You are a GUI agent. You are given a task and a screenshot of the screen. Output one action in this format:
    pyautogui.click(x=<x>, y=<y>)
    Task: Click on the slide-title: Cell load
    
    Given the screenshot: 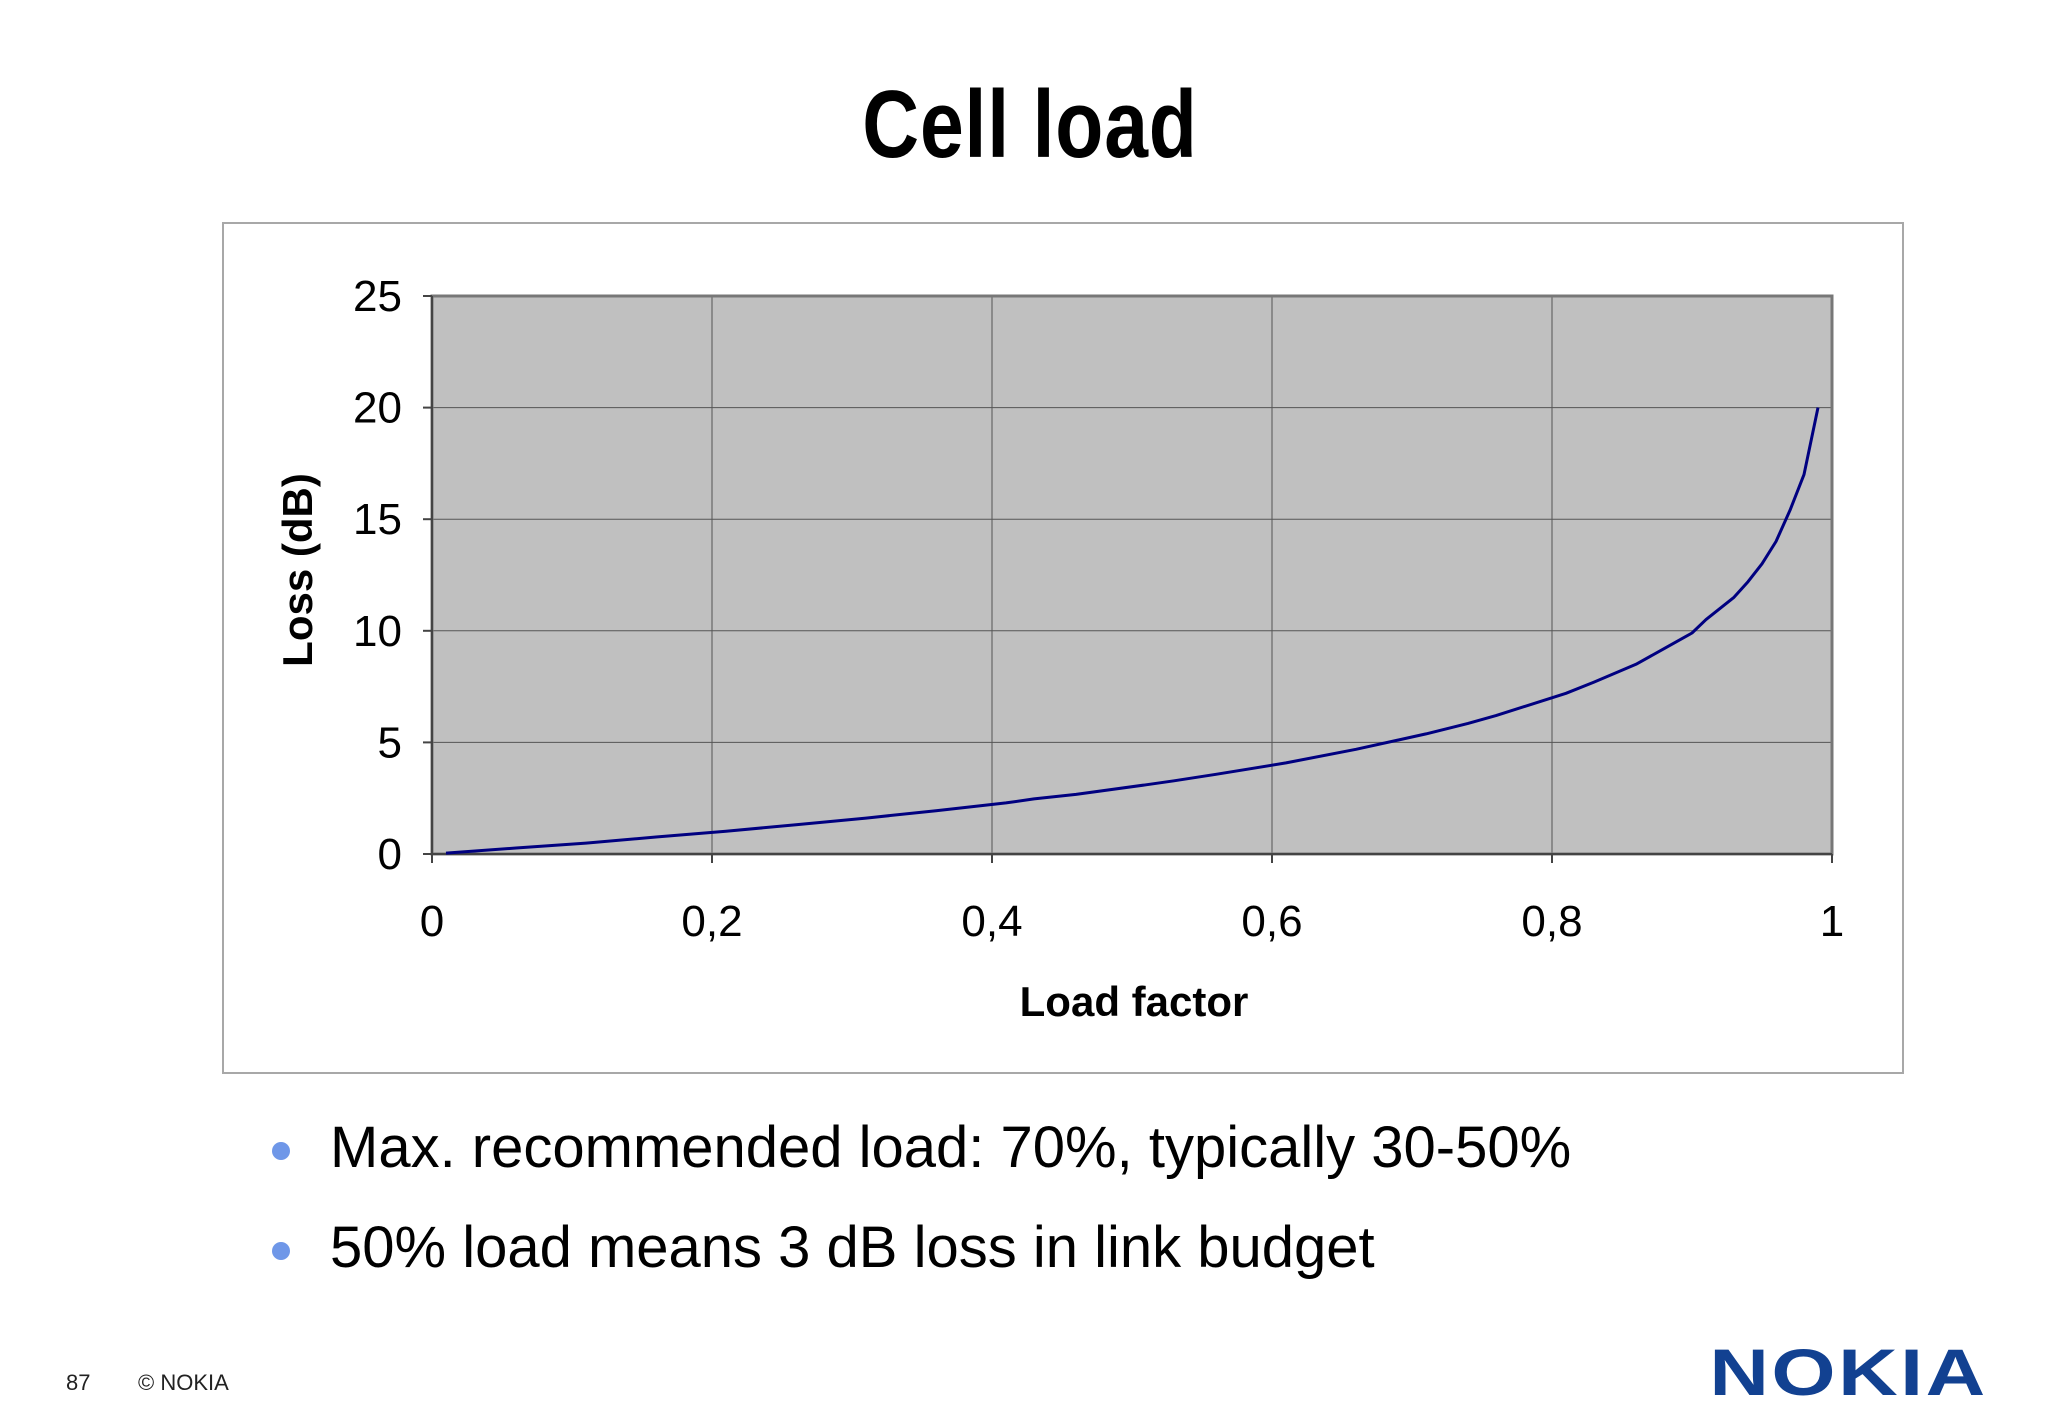 What is the action you would take?
    pyautogui.click(x=1030, y=124)
    